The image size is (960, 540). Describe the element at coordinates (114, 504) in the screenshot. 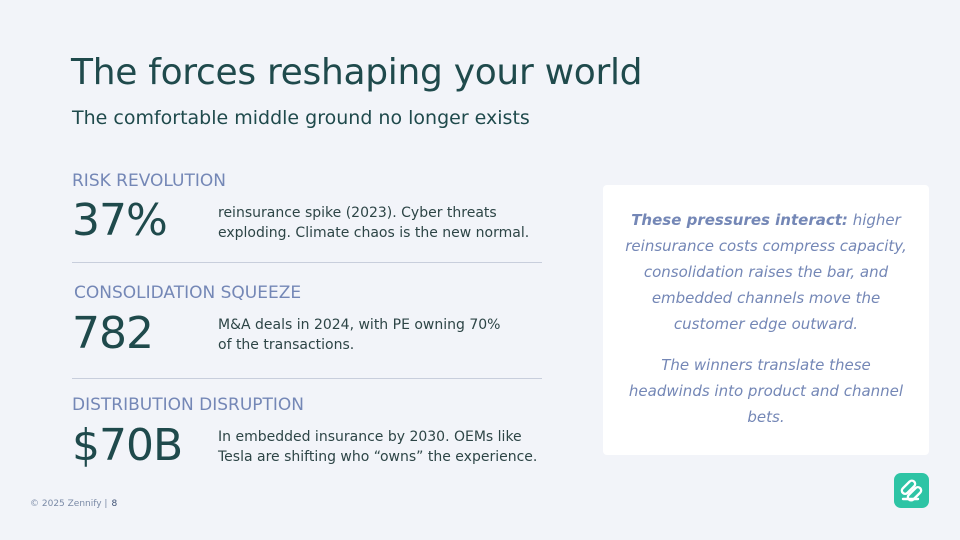

I see `page-number: 8` at that location.